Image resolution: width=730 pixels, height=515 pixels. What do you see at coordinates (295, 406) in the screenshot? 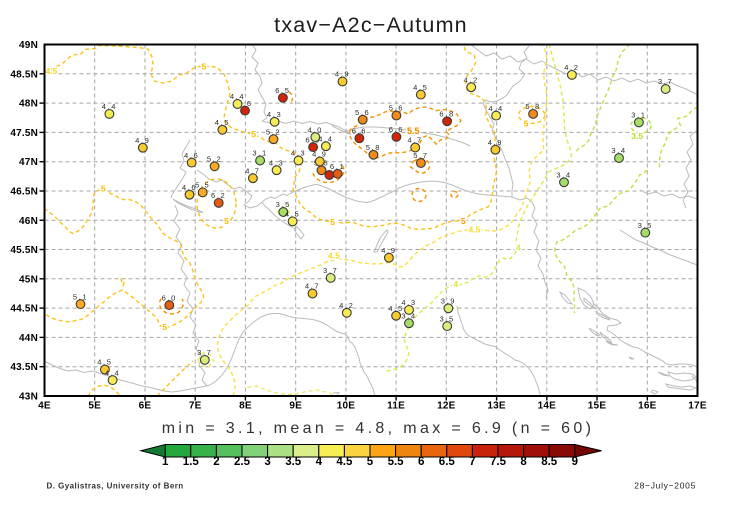
I see `svg-text: 9E` at bounding box center [295, 406].